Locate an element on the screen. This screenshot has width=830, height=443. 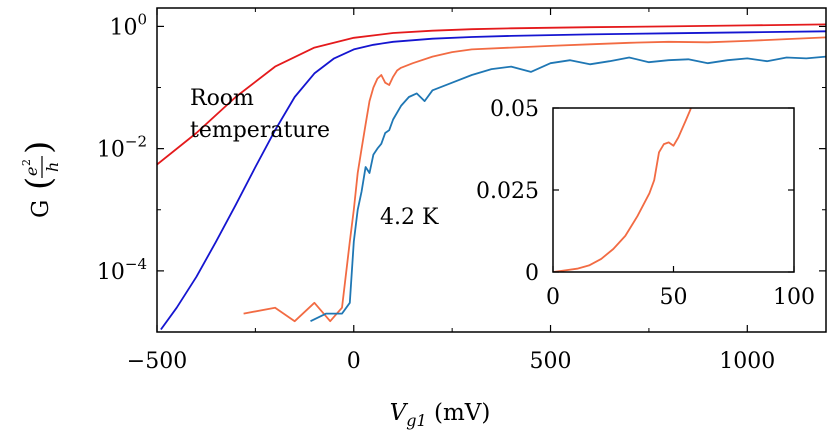
main-x-tick-label: 500 is located at coordinates (551, 361).